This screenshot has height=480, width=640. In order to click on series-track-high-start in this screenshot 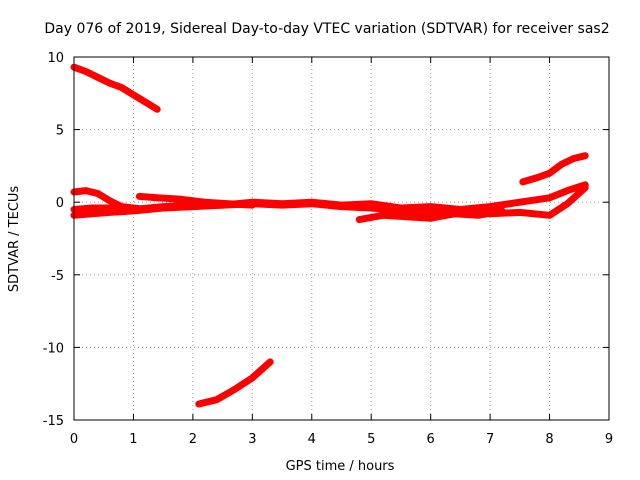, I will do `click(115, 88)`.